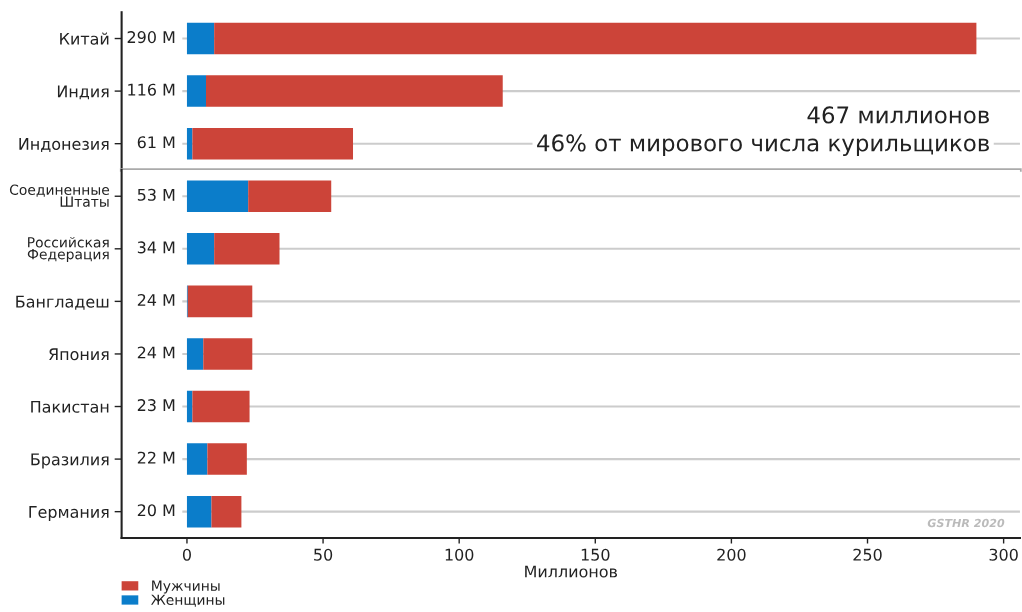 The height and width of the screenshot is (612, 1022). I want to click on total-label: 61 M, so click(156, 142).